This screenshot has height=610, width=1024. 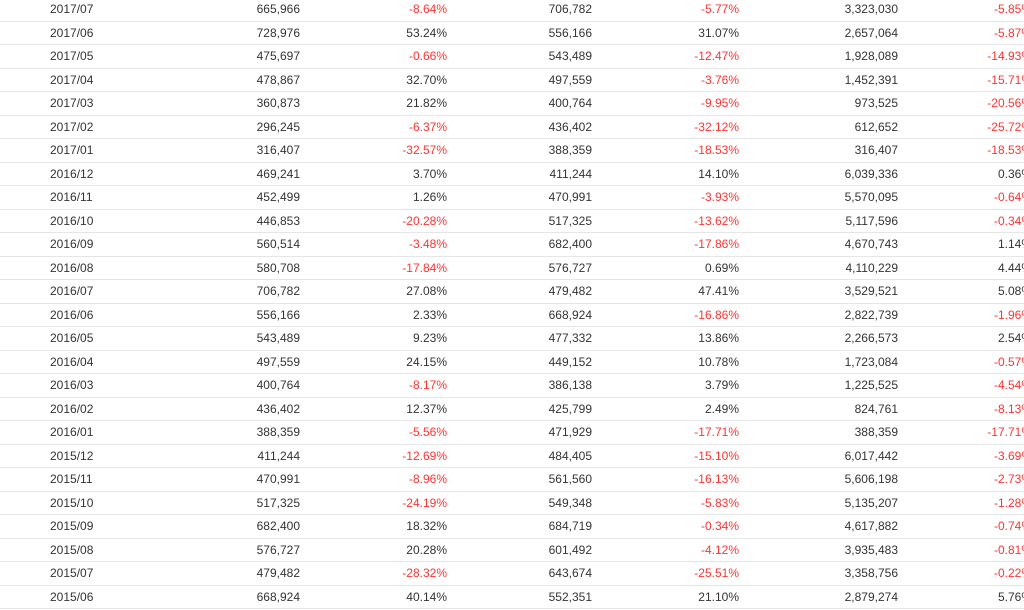 I want to click on value-cell-1: 560,514, so click(x=230, y=244).